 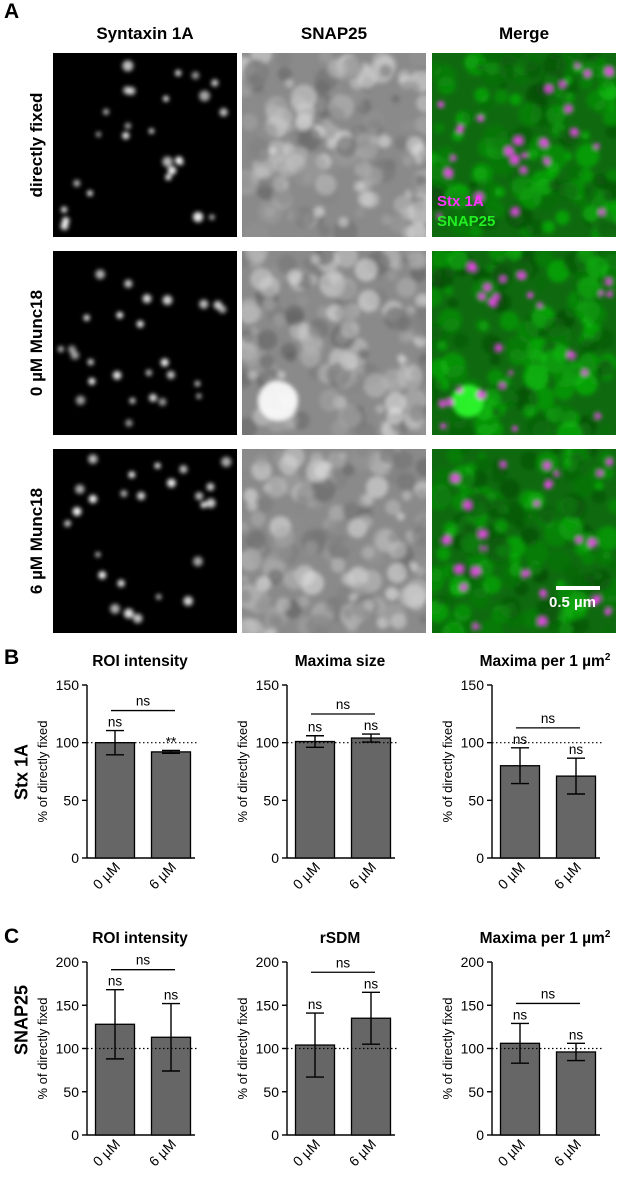 What do you see at coordinates (334, 33) in the screenshot?
I see `column-title-snap25: SNAP25` at bounding box center [334, 33].